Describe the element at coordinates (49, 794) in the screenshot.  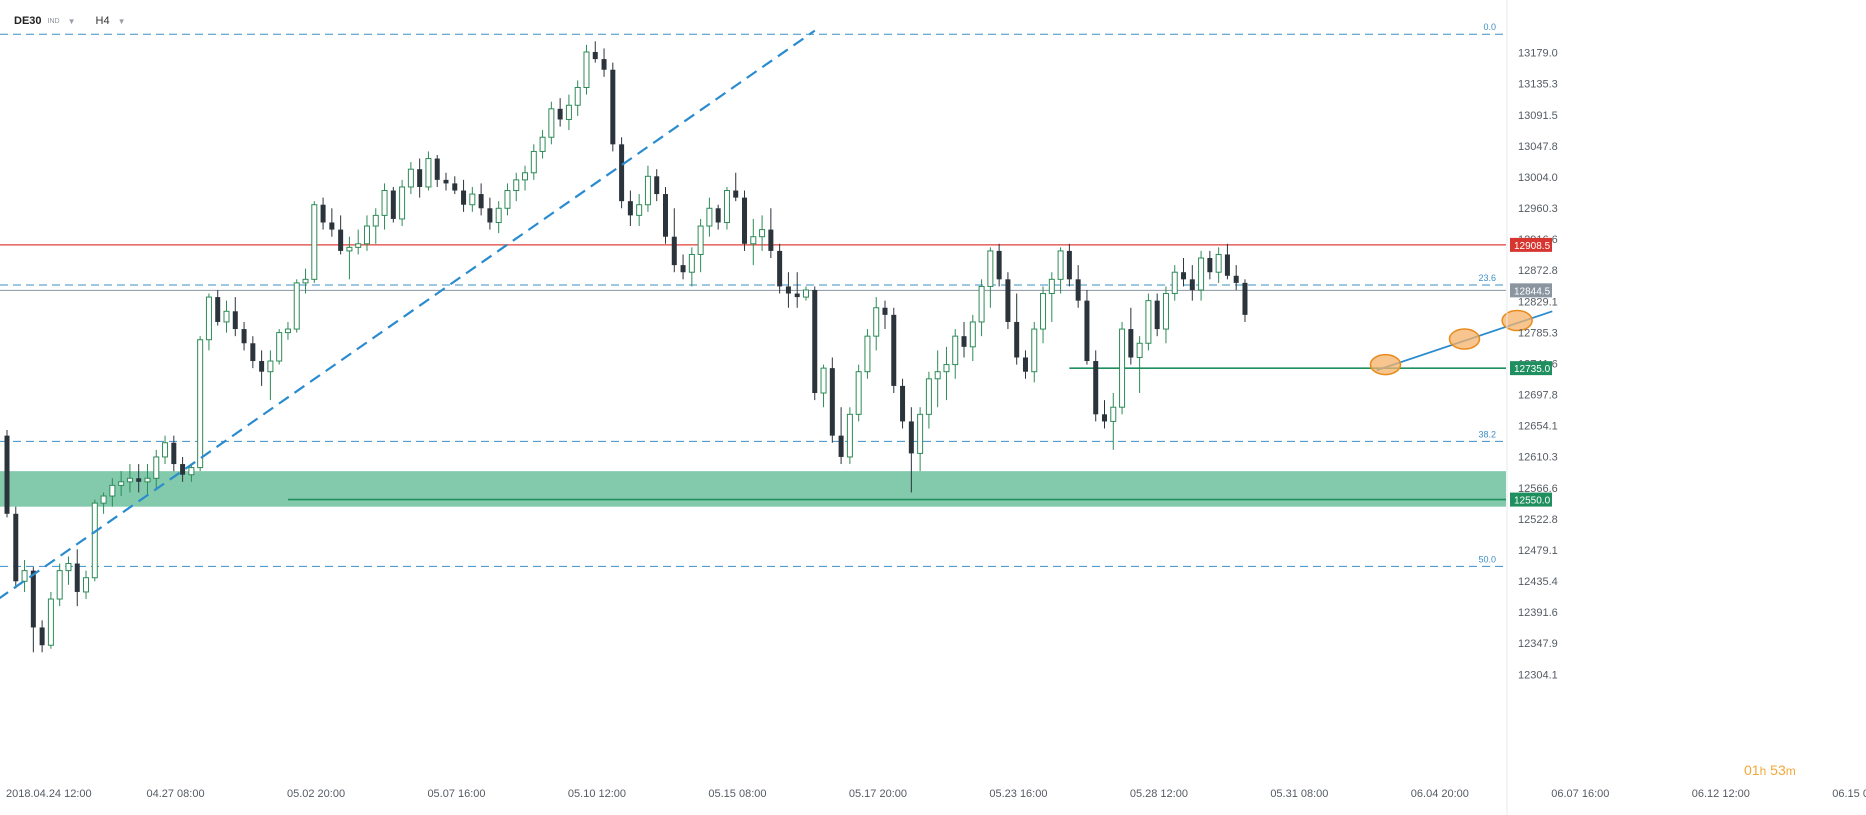
I see `time-tick-label: 2018.04.24 12:00` at that location.